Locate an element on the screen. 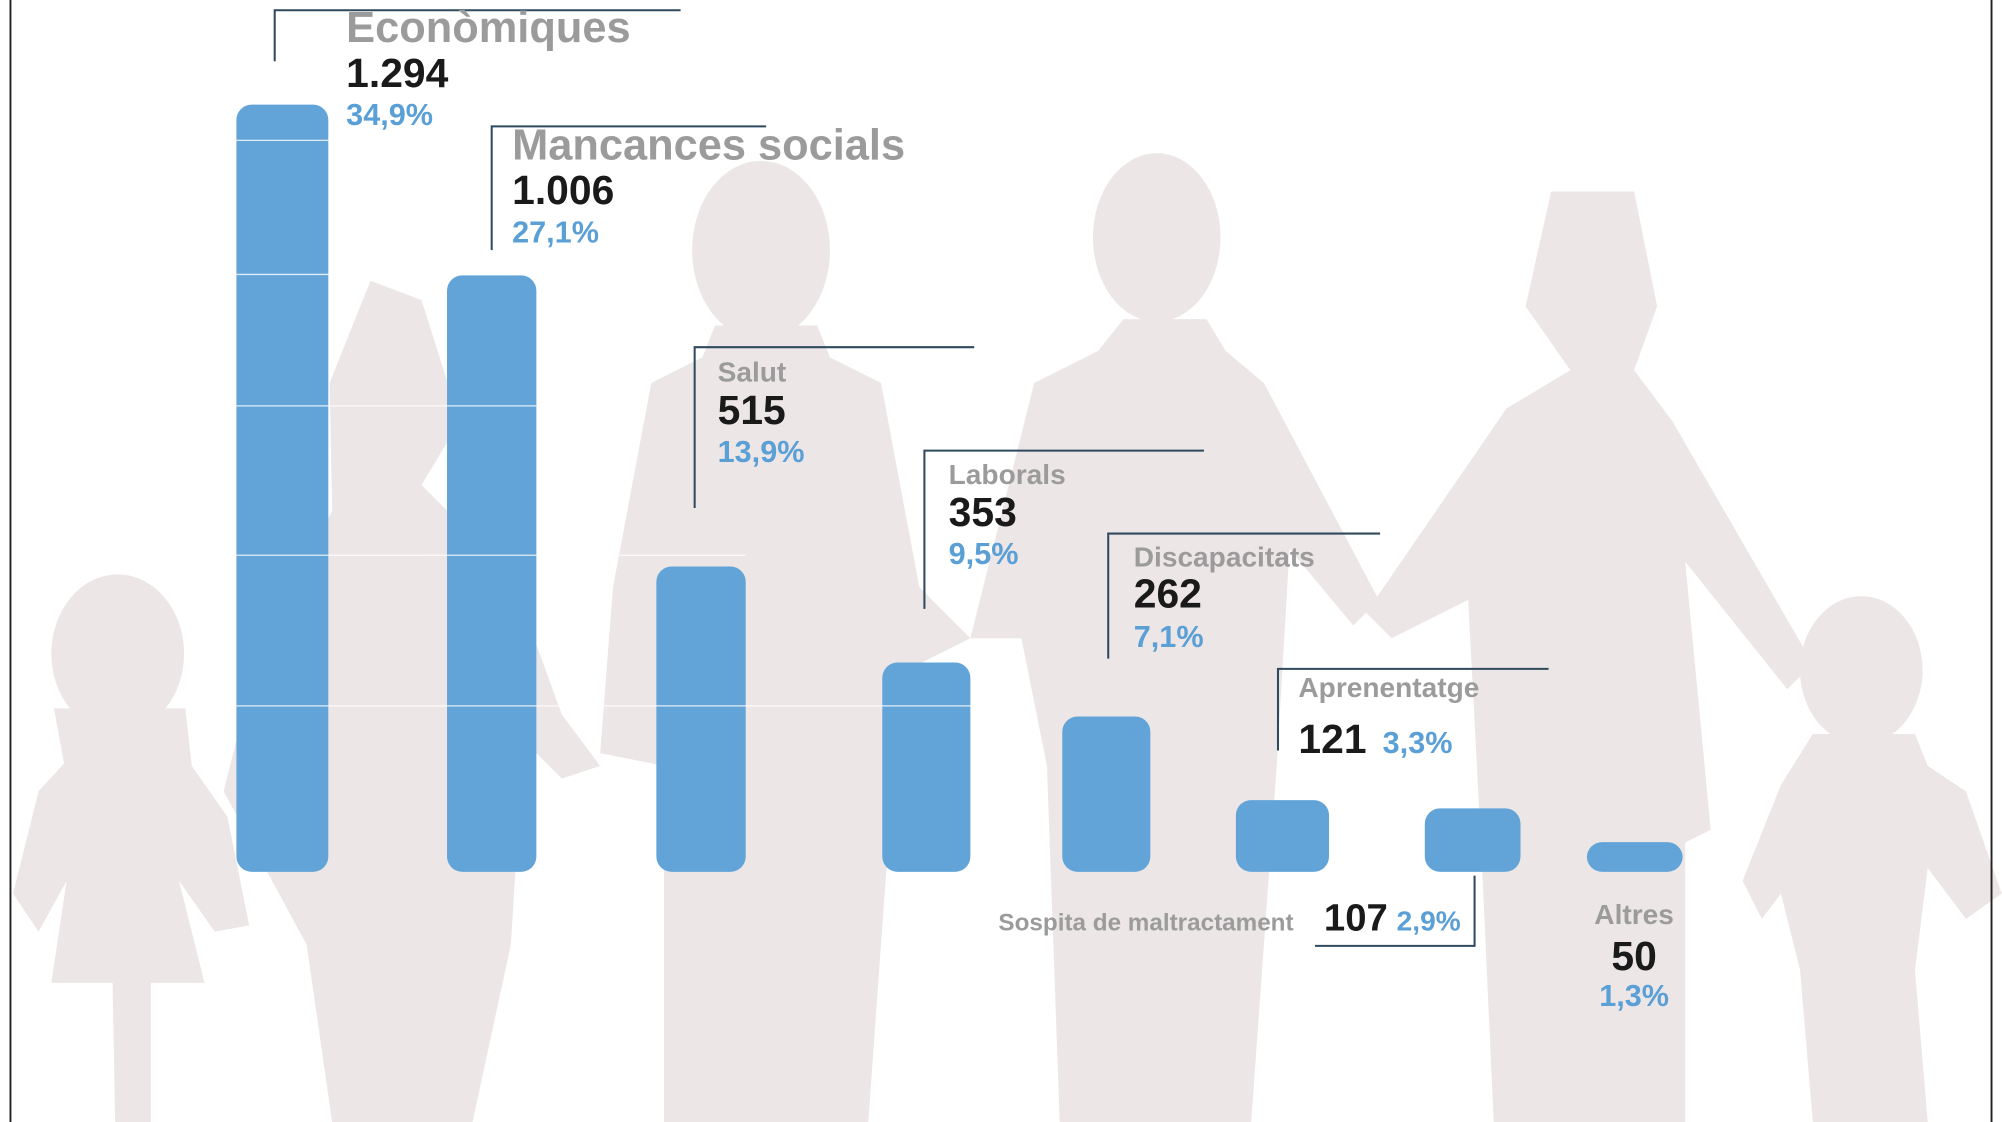 Image resolution: width=2002 pixels, height=1122 pixels. share-label: 7,1% is located at coordinates (1169, 637).